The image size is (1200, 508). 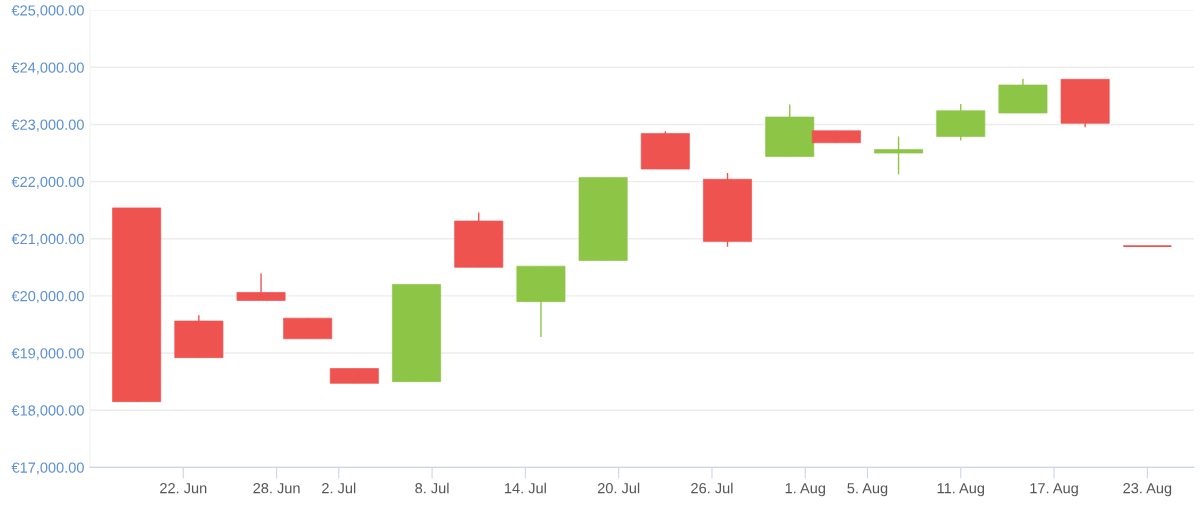 I want to click on y-tick-label: €21,000.00, so click(x=47, y=239).